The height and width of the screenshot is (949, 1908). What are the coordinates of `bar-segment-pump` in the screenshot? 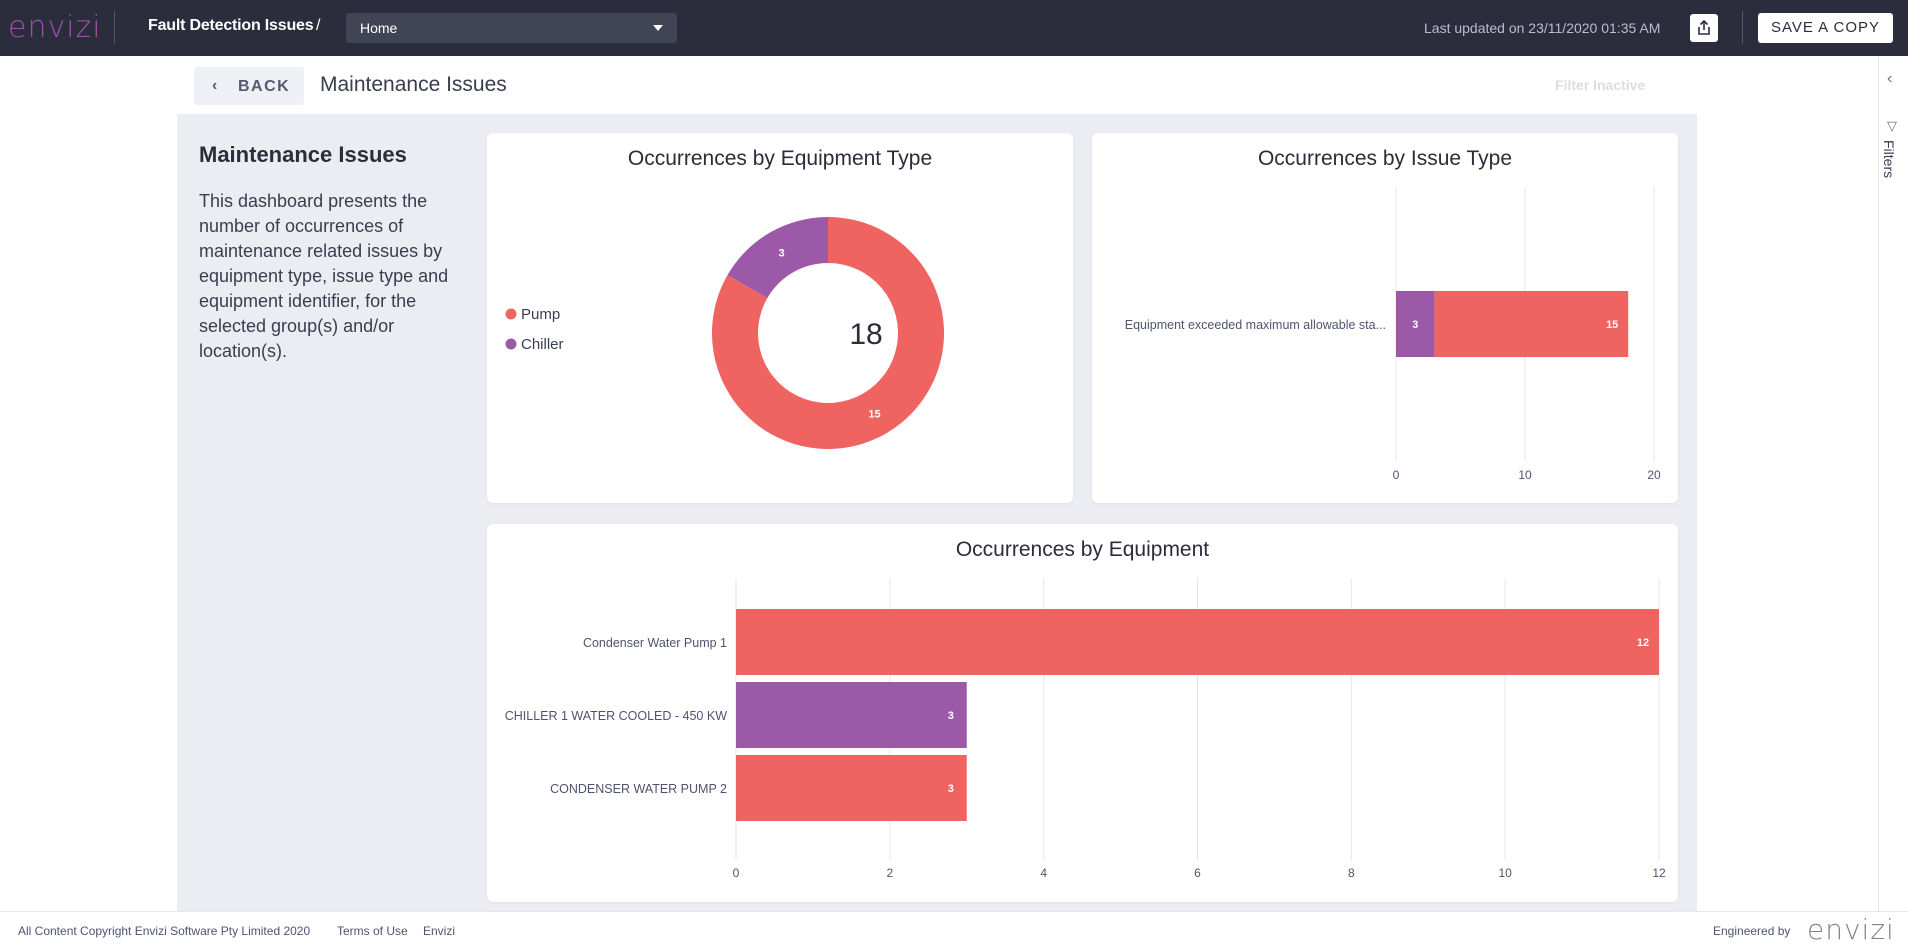 It's located at (1531, 324).